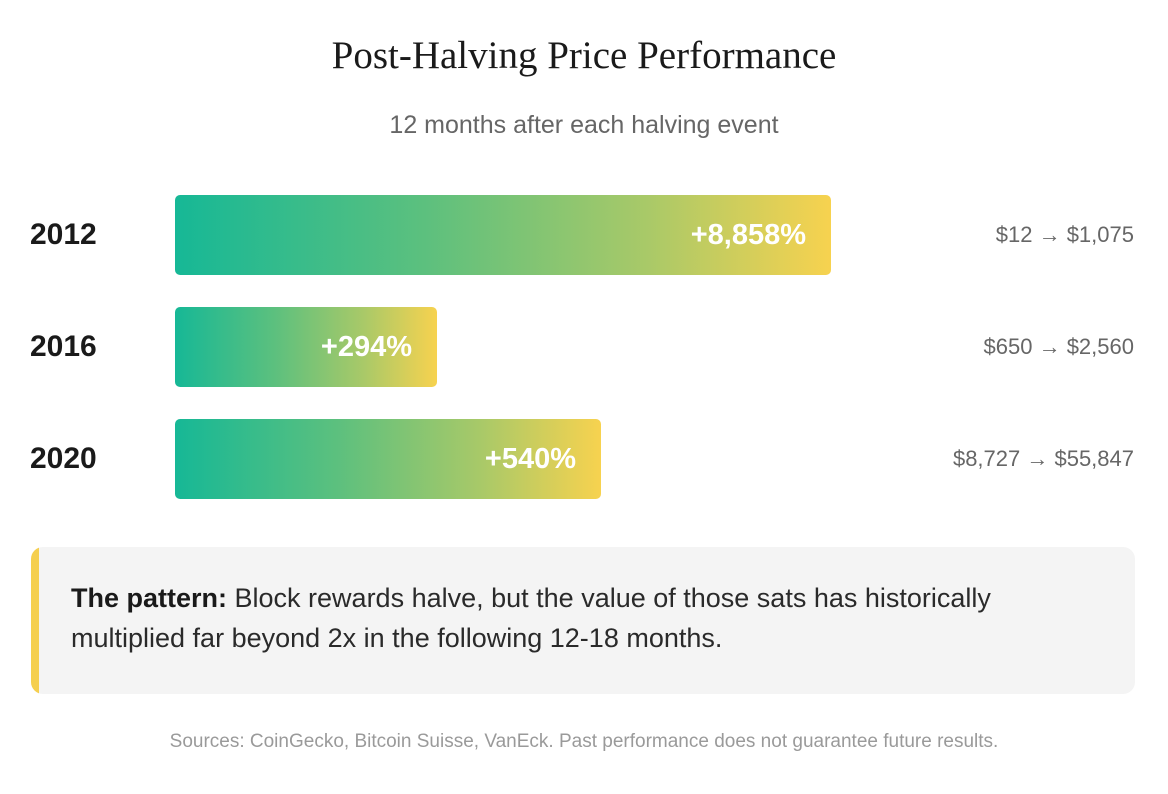 This screenshot has height=794, width=1168. Describe the element at coordinates (748, 235) in the screenshot. I see `bar-value-label: +8,858%` at that location.